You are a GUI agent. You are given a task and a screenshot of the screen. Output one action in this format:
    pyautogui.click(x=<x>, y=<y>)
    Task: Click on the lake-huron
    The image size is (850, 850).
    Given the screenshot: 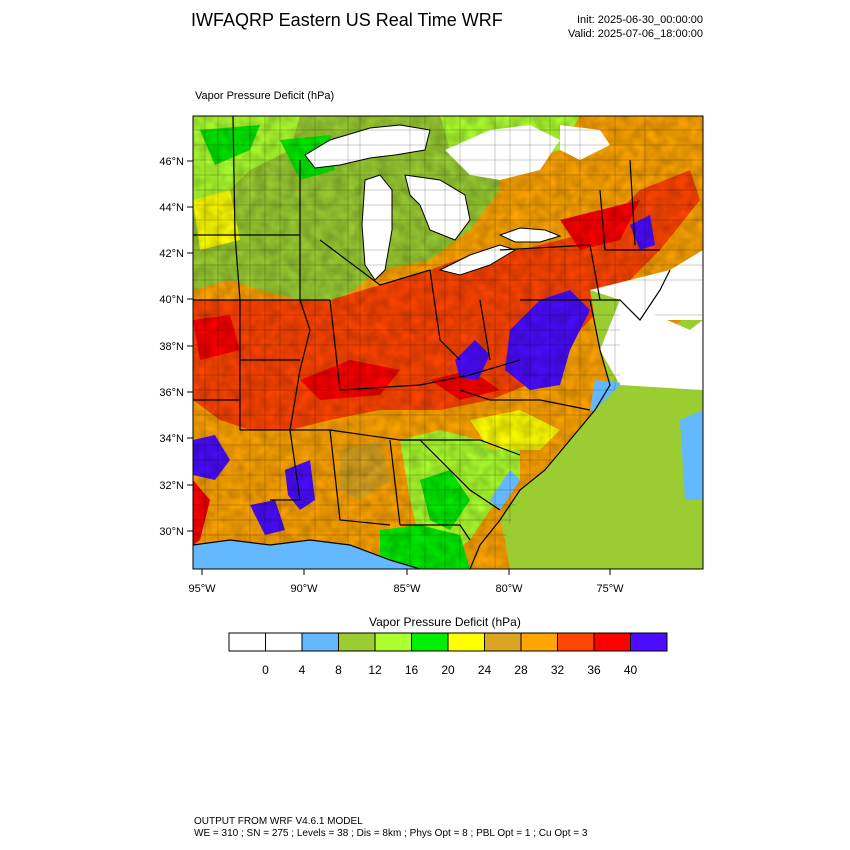 What is the action you would take?
    pyautogui.click(x=437, y=207)
    